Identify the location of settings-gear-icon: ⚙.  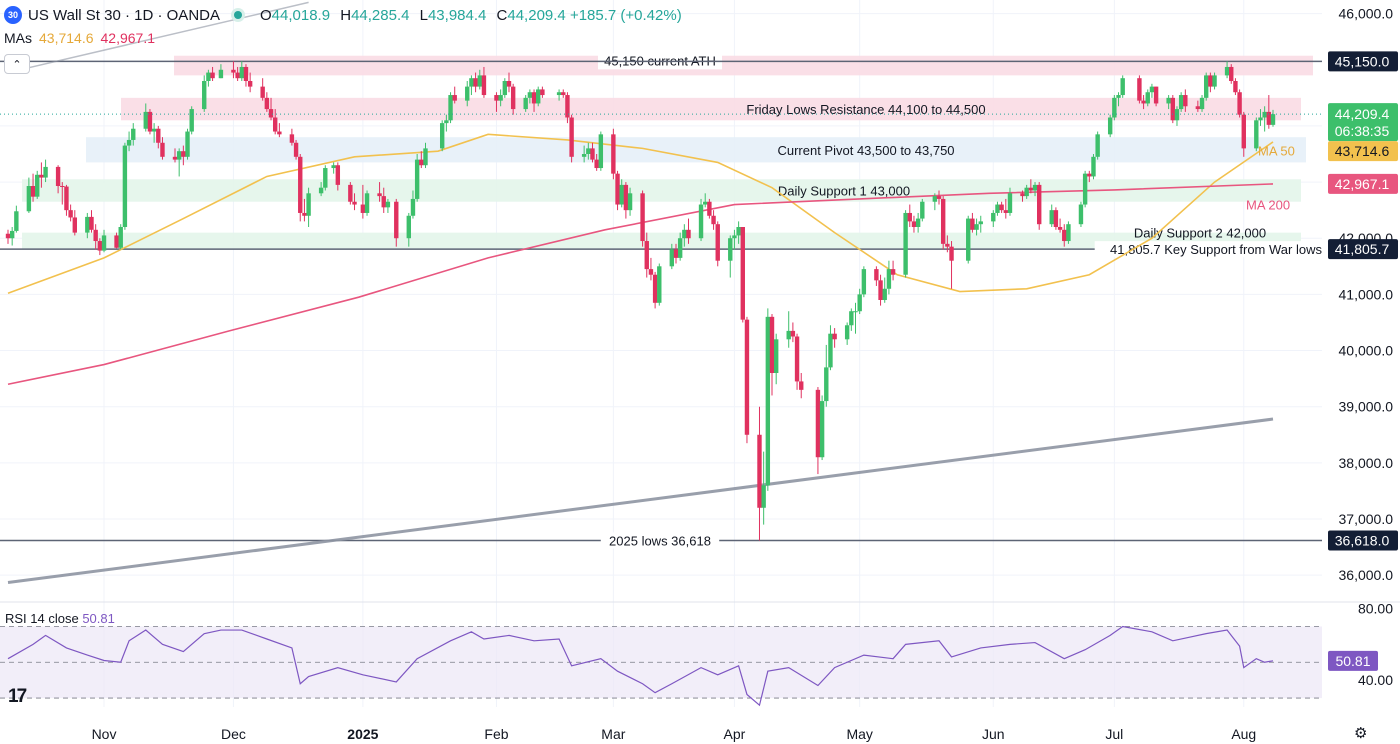
(1361, 733).